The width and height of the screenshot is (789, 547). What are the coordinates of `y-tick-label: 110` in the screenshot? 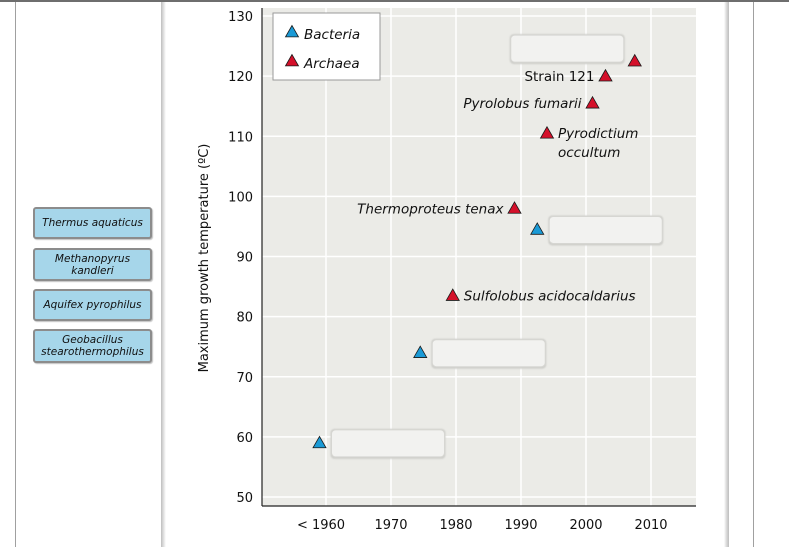 It's located at (240, 137).